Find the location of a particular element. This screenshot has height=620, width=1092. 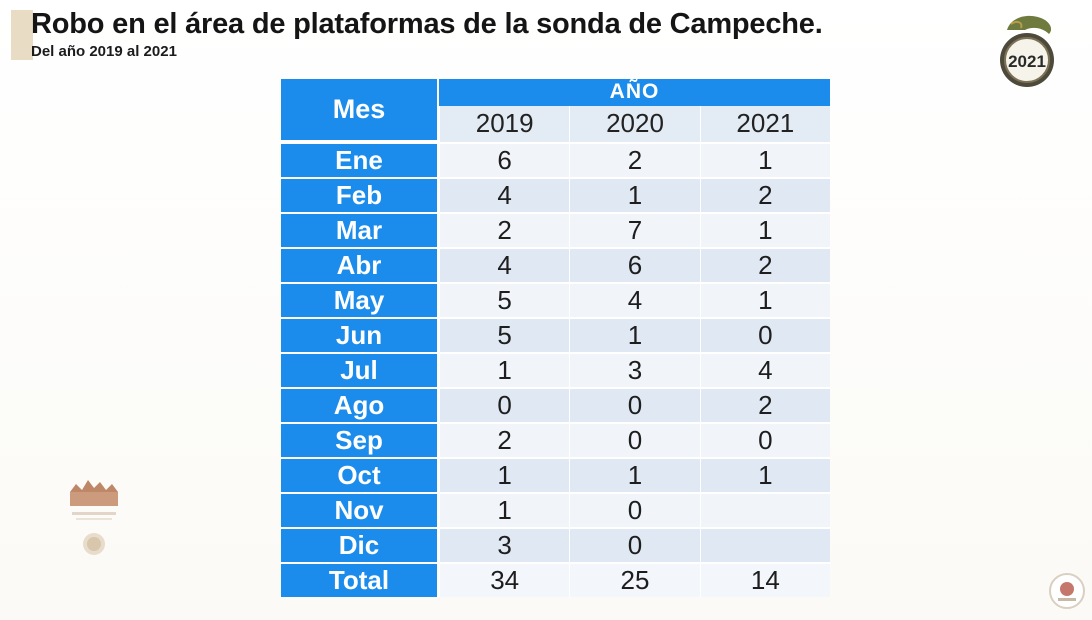

table-row: Feb 4 1 2 is located at coordinates (555, 194).